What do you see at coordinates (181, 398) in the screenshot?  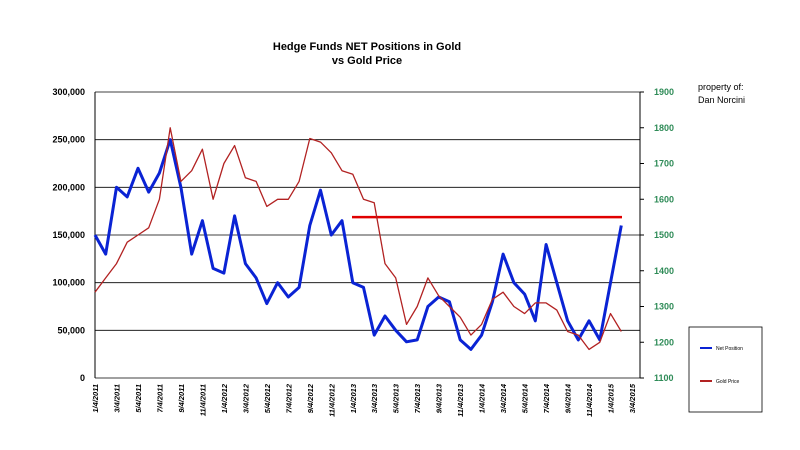 I see `x-tick-label: 9/4/2011` at bounding box center [181, 398].